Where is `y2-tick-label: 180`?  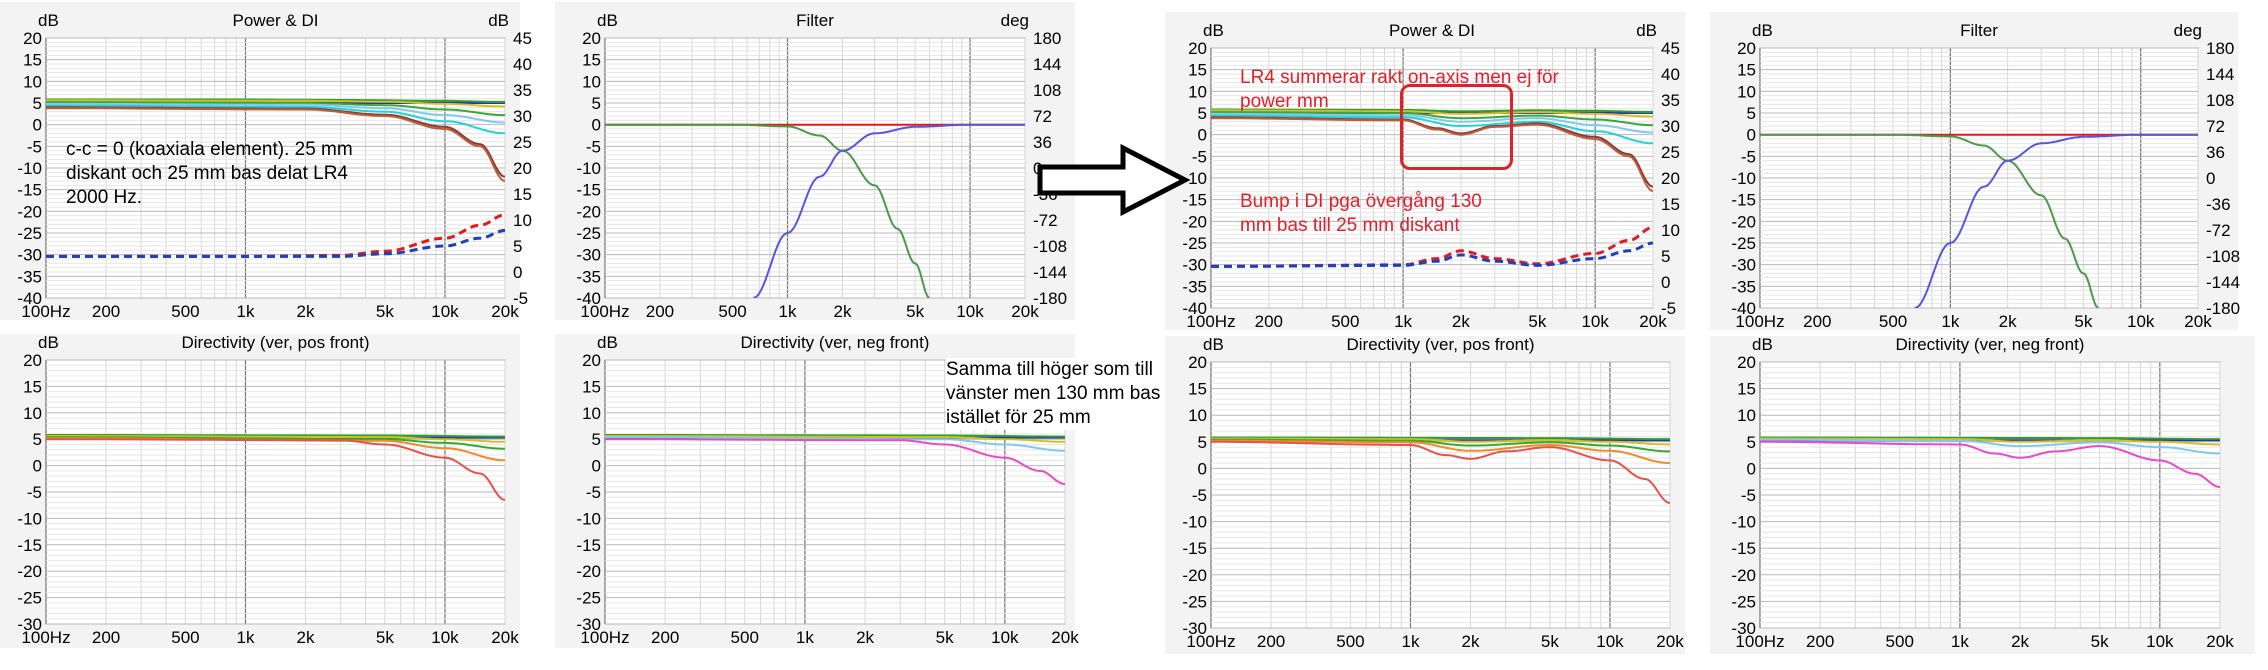
y2-tick-label: 180 is located at coordinates (1047, 38).